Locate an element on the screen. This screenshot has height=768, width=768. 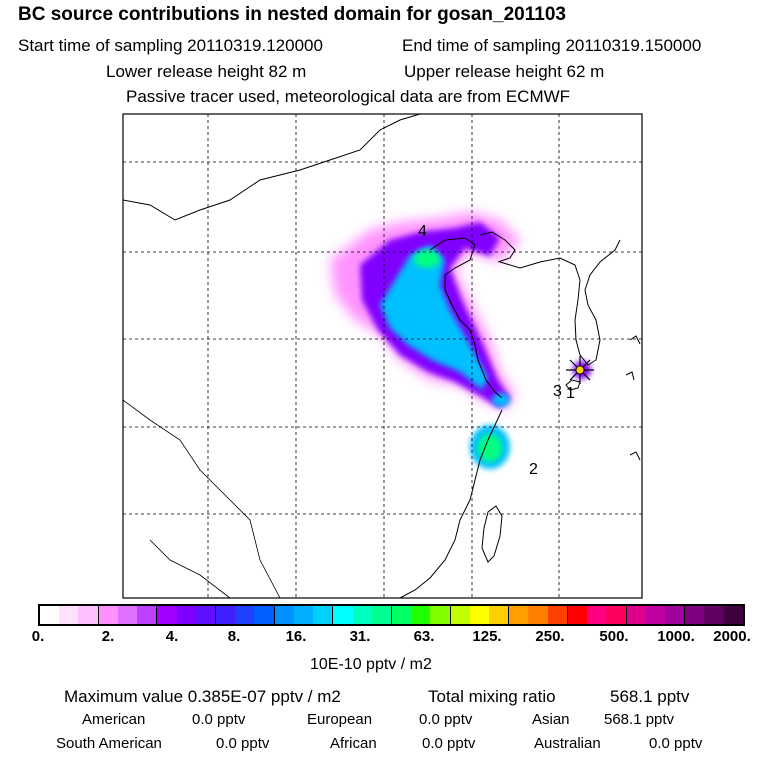
colorbar-tick: 125. is located at coordinates (487, 636).